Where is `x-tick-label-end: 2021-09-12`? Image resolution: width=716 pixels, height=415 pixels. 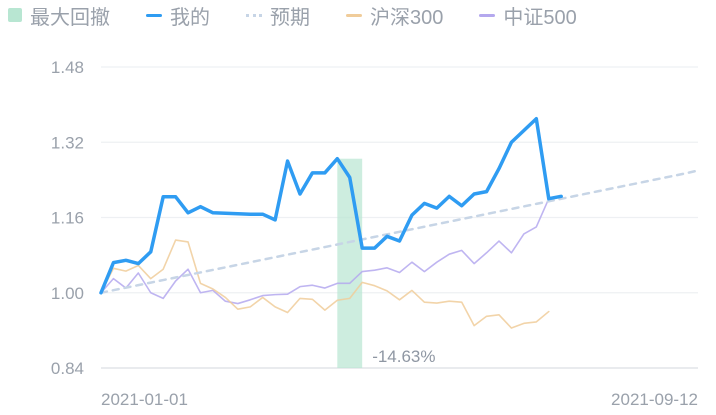 x-tick-label-end: 2021-09-12 is located at coordinates (654, 399).